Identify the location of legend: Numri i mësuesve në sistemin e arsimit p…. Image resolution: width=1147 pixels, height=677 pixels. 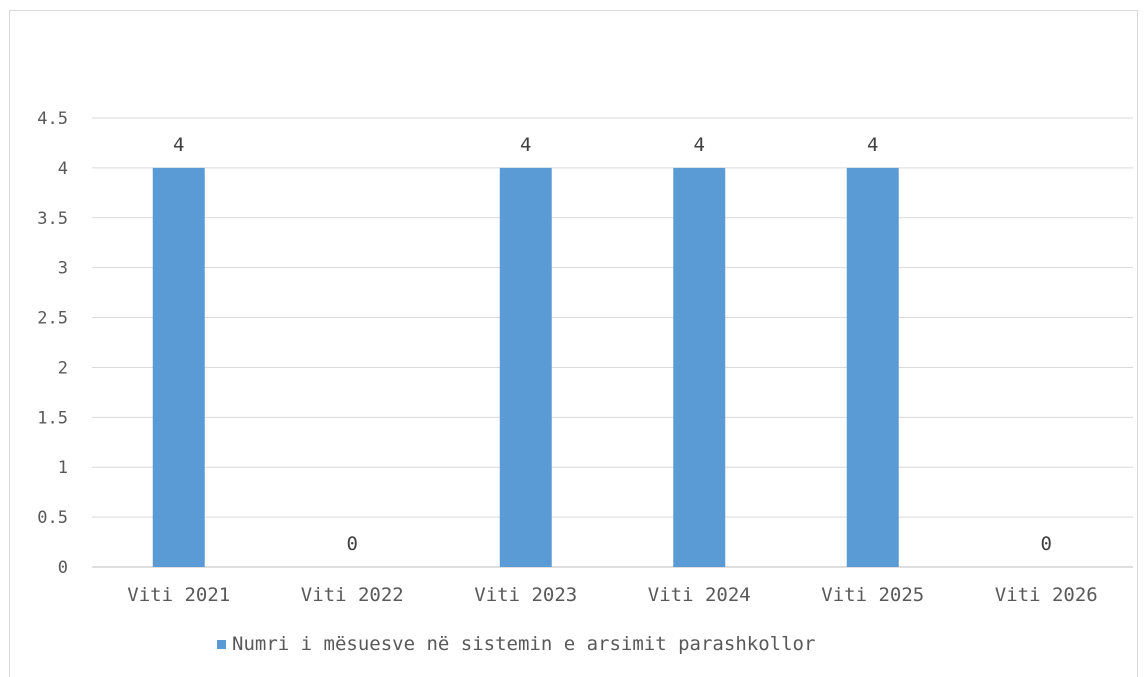
(516, 644).